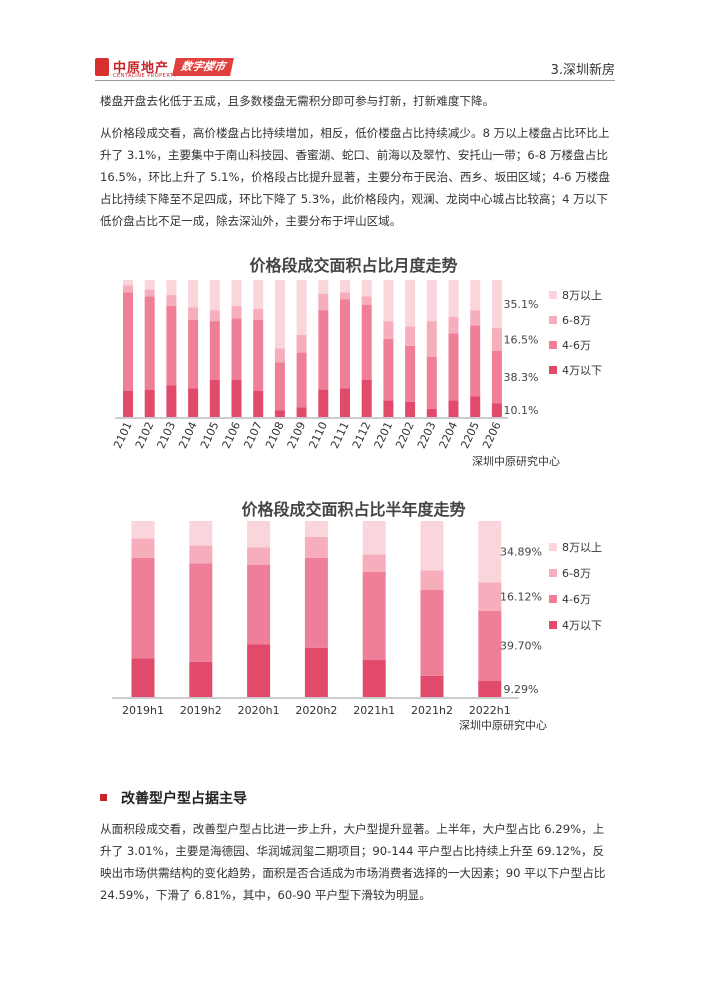  I want to click on legend-label: 4-6万, so click(576, 345).